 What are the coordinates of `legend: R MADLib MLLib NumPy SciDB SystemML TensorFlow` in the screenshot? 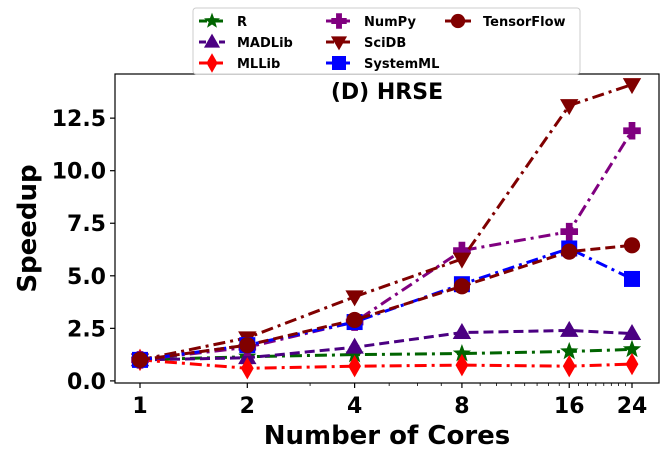 It's located at (386, 41).